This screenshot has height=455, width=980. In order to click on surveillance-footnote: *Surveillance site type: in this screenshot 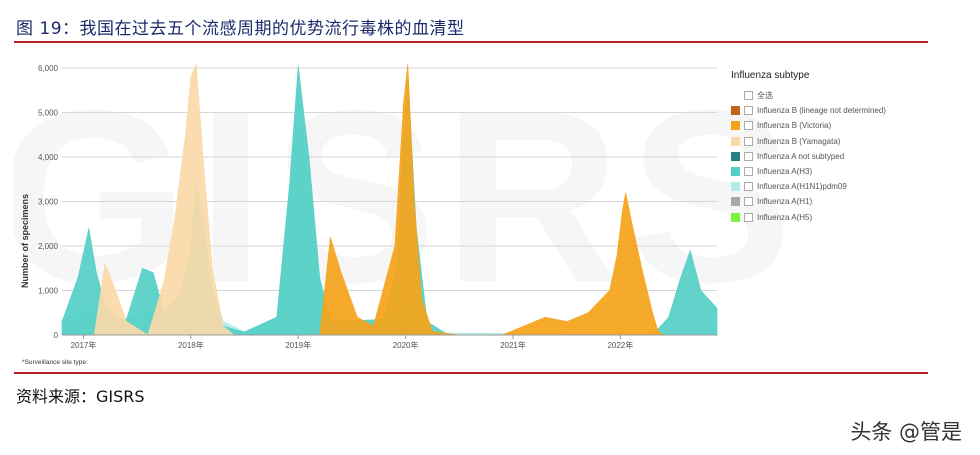, I will do `click(55, 362)`.